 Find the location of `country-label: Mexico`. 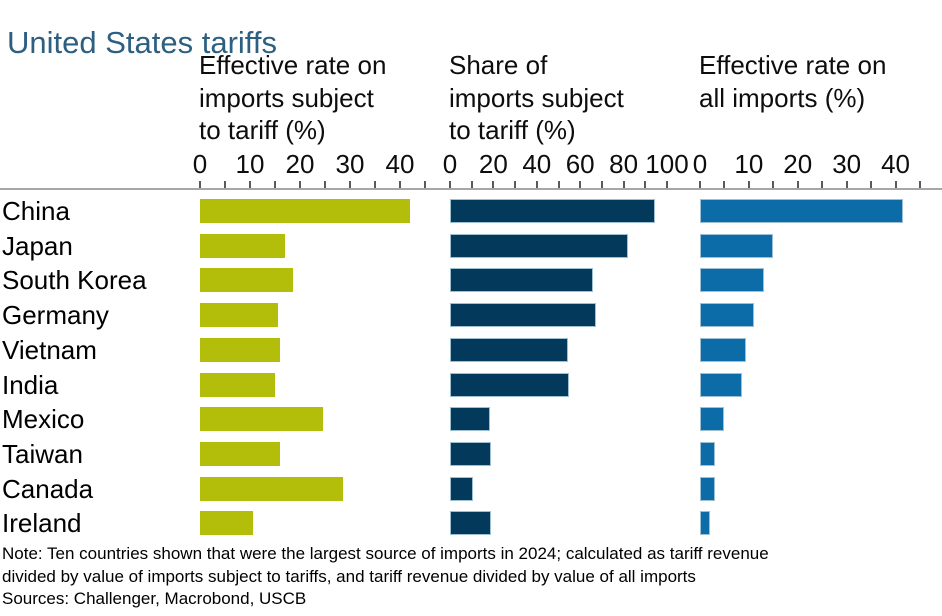

country-label: Mexico is located at coordinates (43, 419).